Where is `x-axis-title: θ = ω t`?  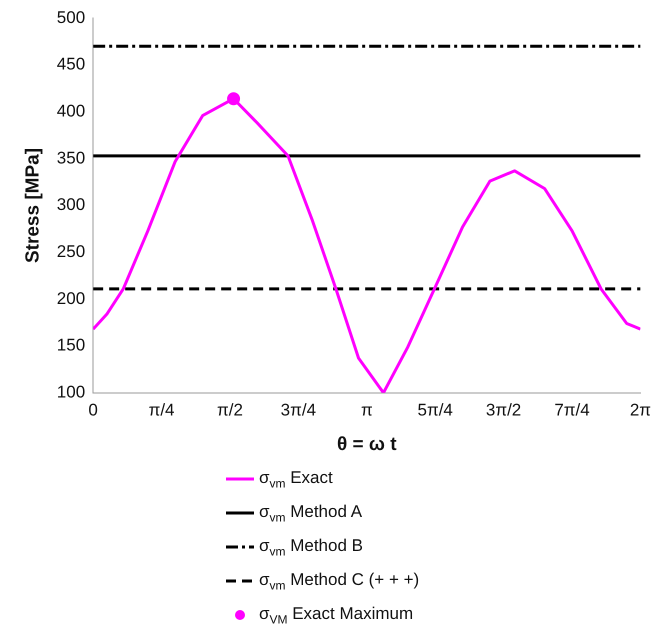
x-axis-title: θ = ω t is located at coordinates (367, 444).